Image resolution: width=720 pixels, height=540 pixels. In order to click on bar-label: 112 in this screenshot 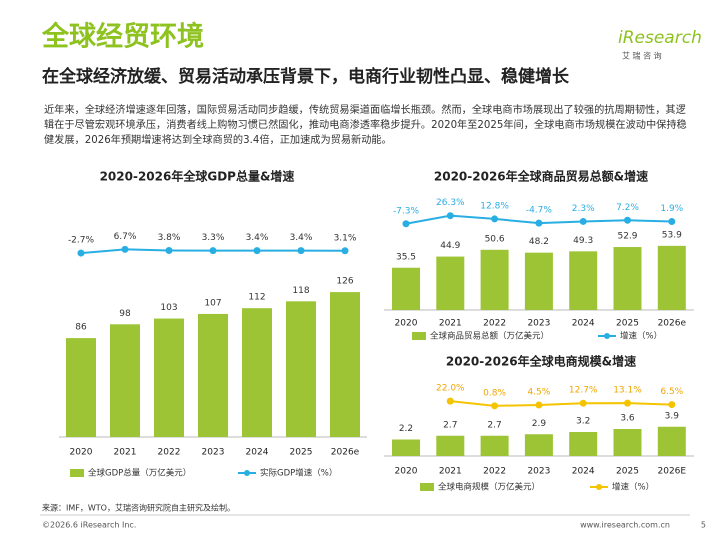, I will do `click(256, 298)`.